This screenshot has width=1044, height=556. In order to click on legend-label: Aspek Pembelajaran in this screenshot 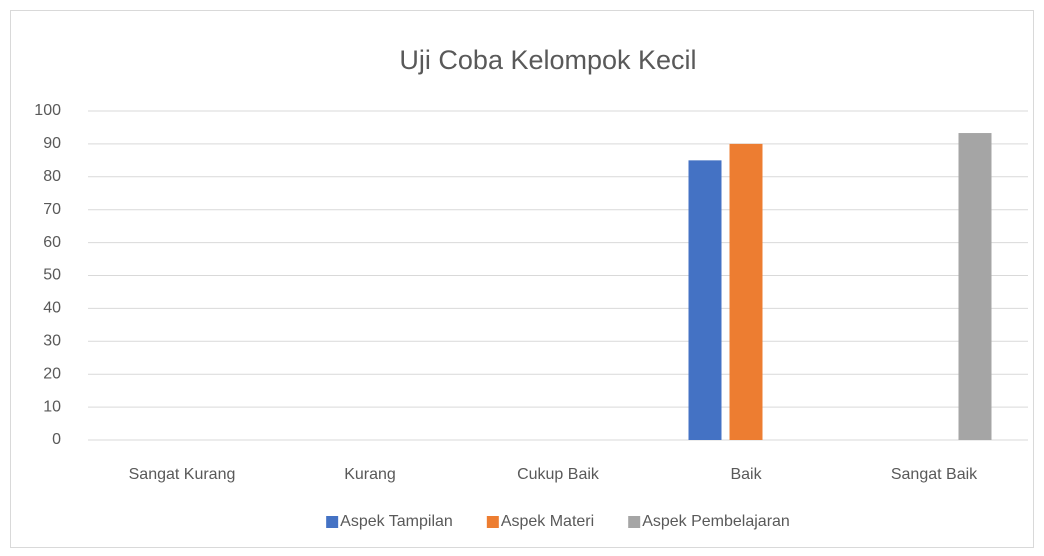, I will do `click(716, 521)`.